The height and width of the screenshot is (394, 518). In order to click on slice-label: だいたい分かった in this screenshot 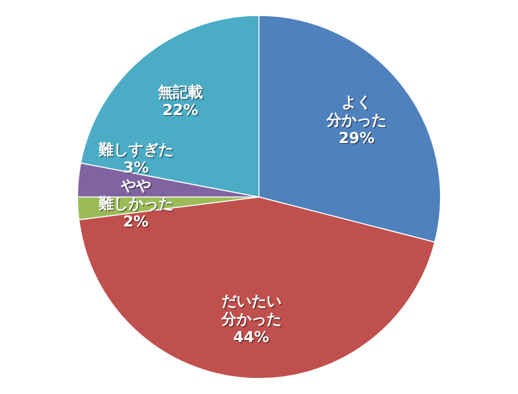, I will do `click(251, 310)`.